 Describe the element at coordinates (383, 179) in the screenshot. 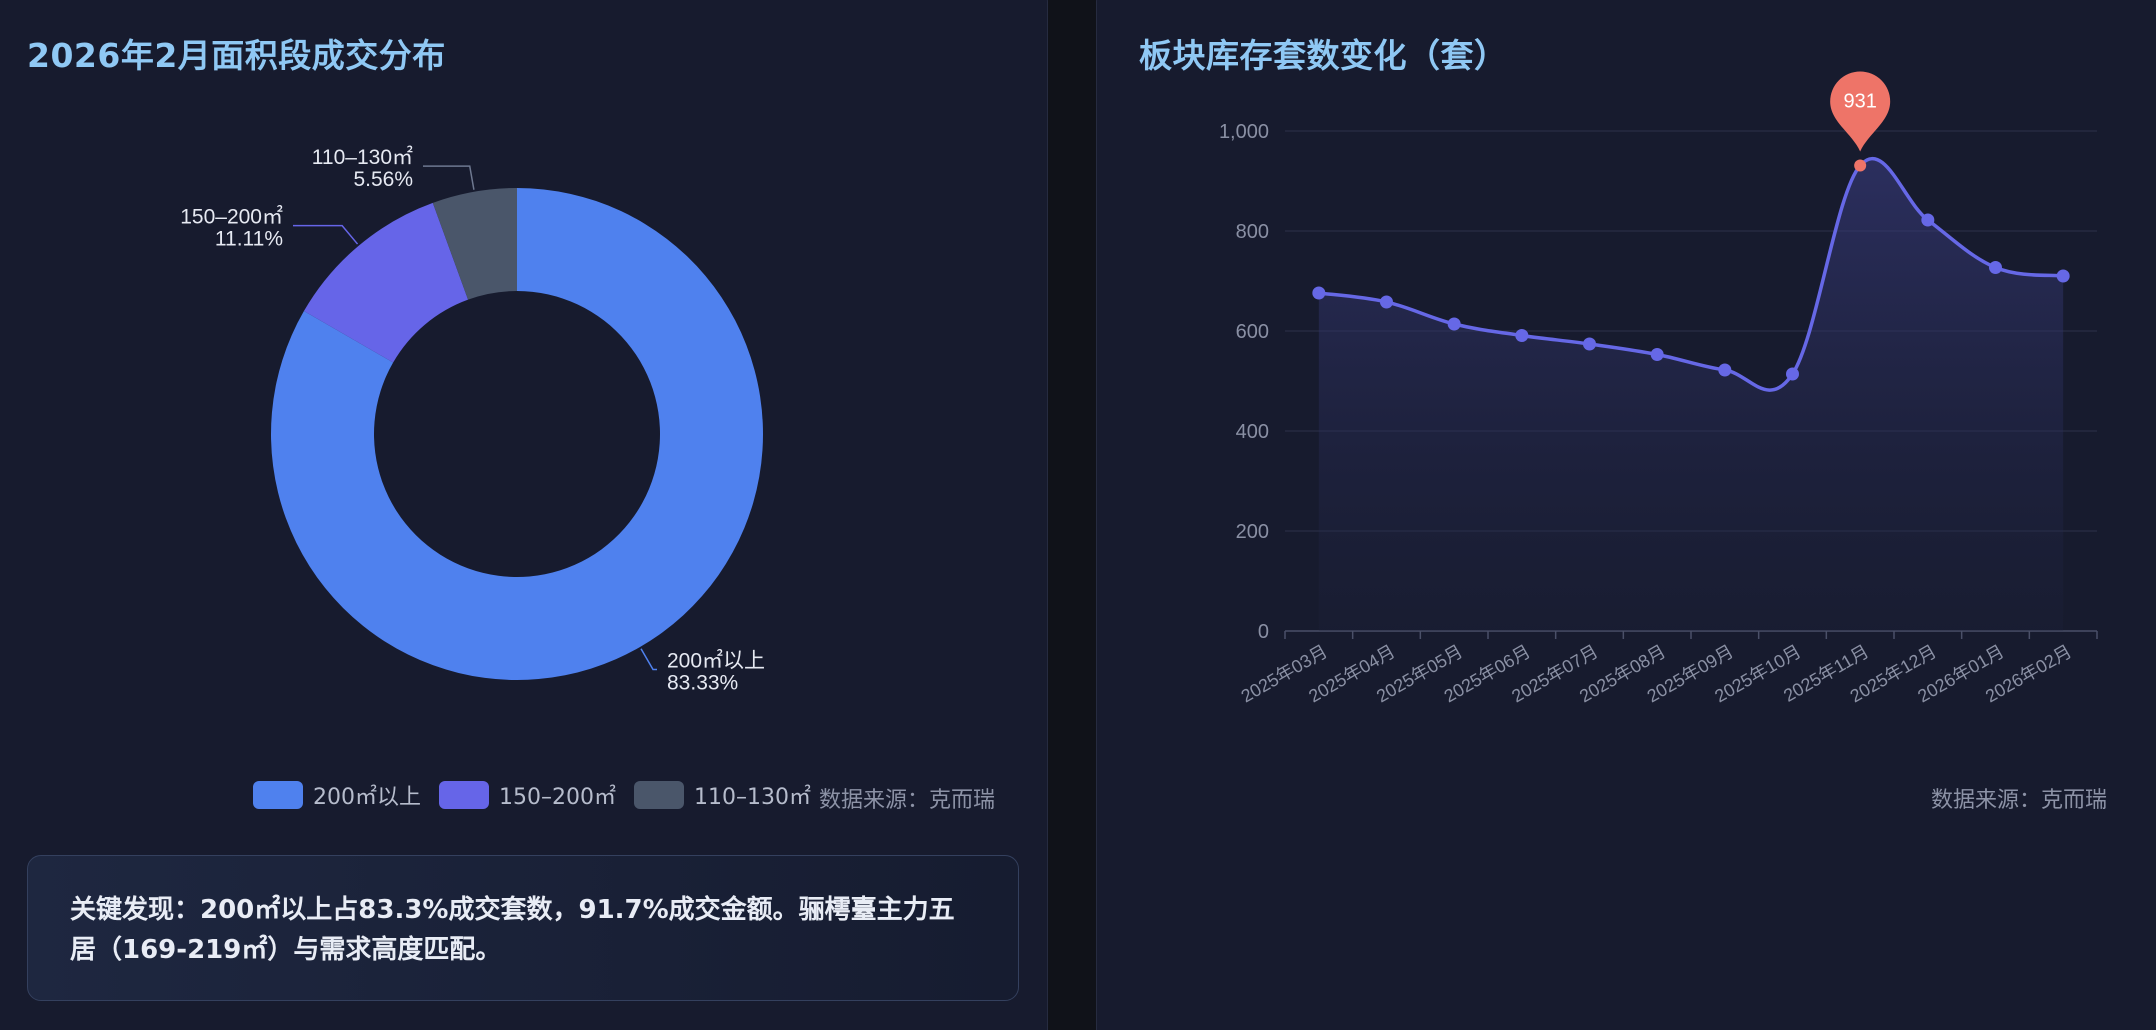

I see `donut-label-percent: 5.56%` at that location.